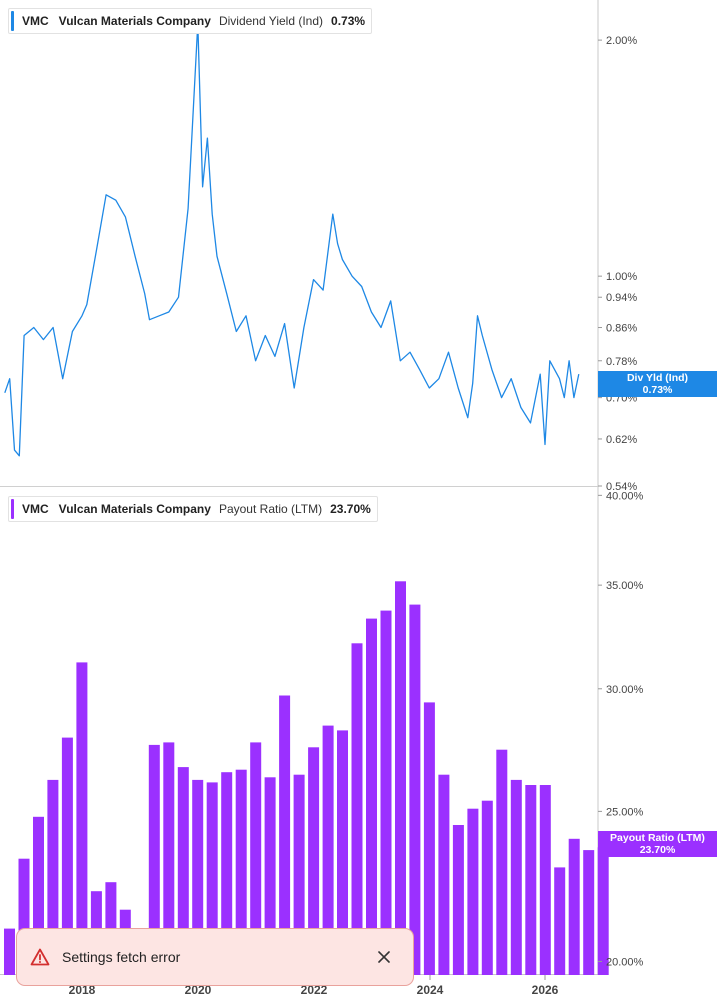 The height and width of the screenshot is (1005, 717). What do you see at coordinates (657, 850) in the screenshot?
I see `payout-tag-value: 23.70%` at bounding box center [657, 850].